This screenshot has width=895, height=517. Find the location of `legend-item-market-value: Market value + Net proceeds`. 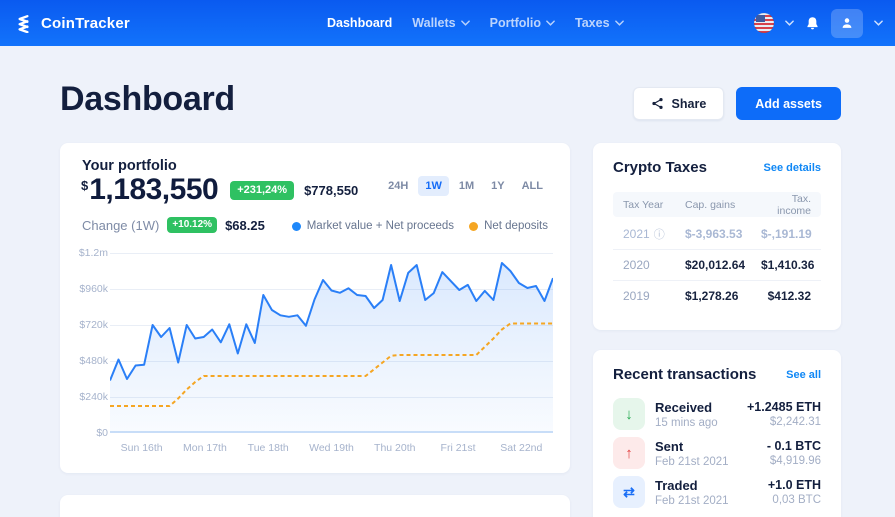

legend-item-market-value: Market value + Net proceeds is located at coordinates (373, 226).